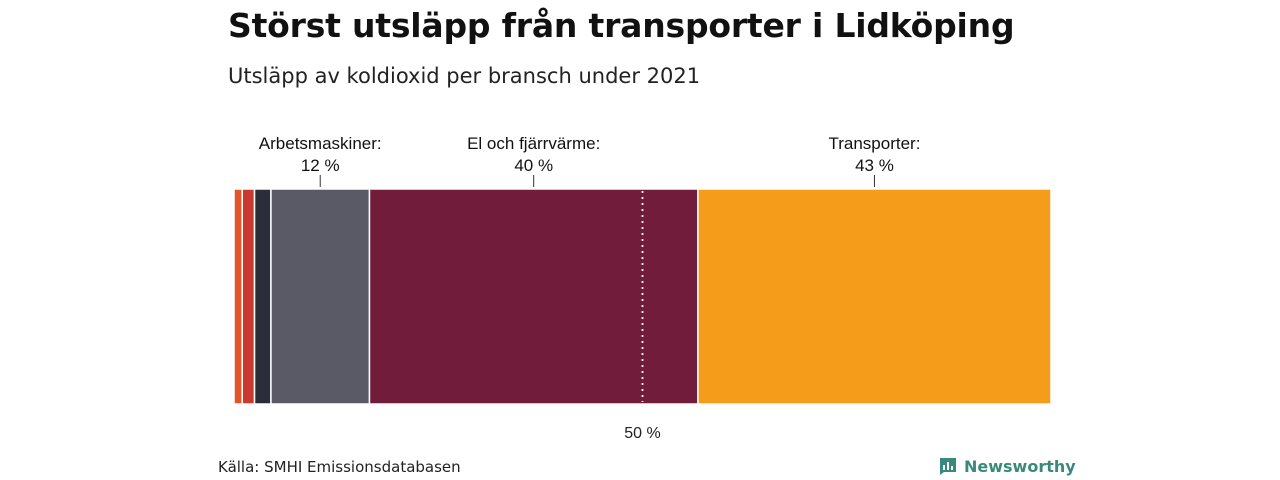  What do you see at coordinates (533, 165) in the screenshot?
I see `segment-value-label-4: 40 %` at bounding box center [533, 165].